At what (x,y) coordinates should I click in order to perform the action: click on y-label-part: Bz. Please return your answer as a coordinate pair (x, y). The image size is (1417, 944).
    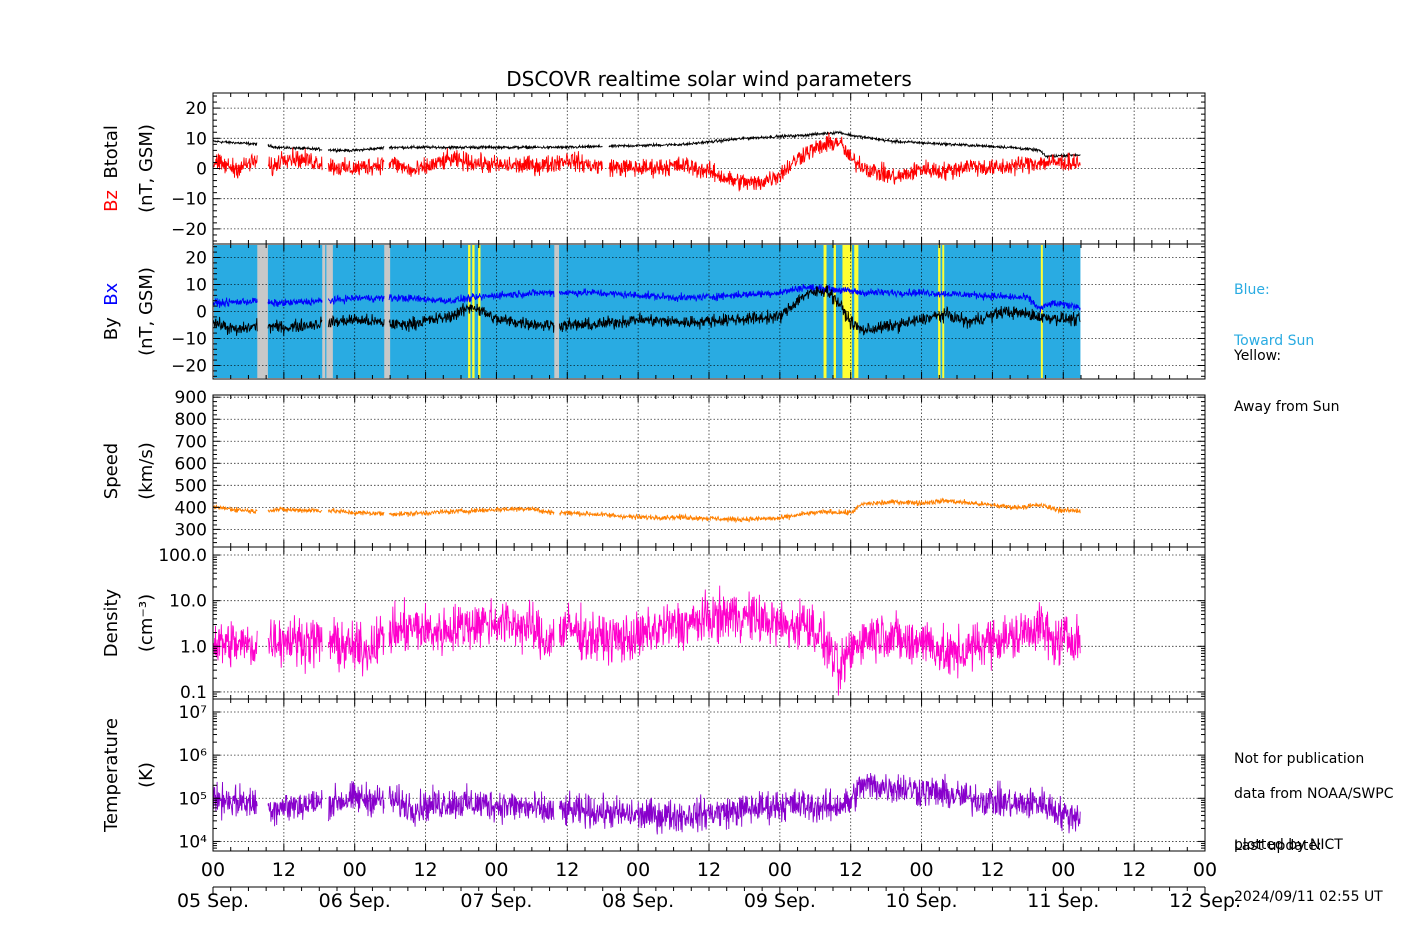
    Looking at the image, I should click on (111, 201).